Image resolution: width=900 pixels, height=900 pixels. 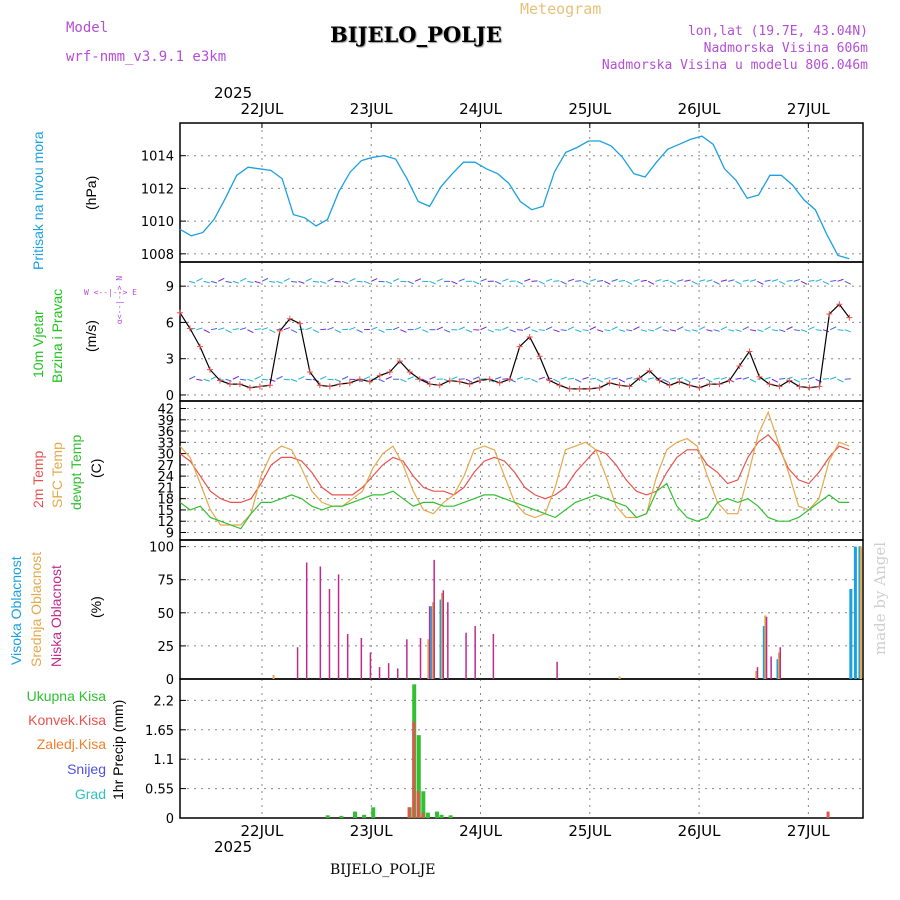 I want to click on y-tick-label: 9, so click(x=170, y=533).